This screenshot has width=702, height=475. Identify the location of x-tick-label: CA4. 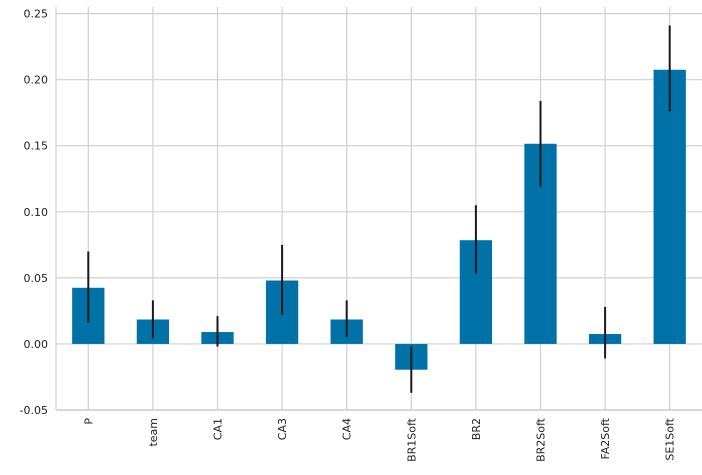
(347, 429).